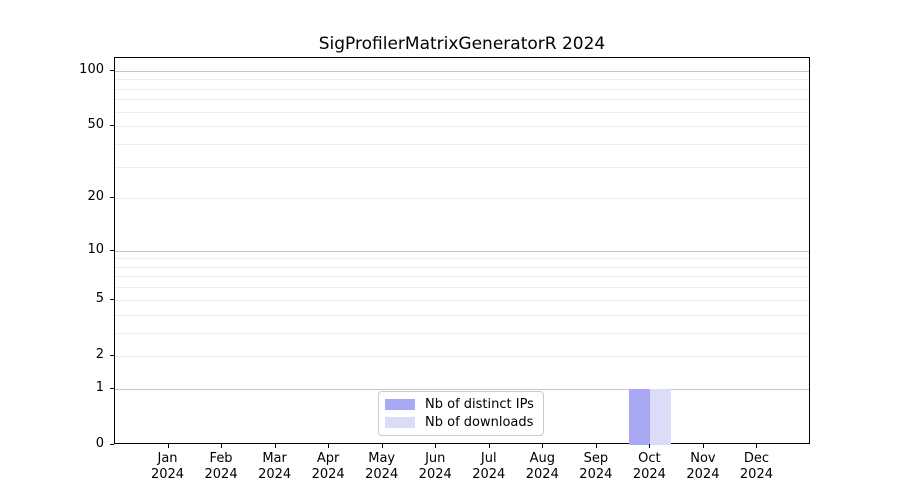 This screenshot has height=500, width=900. Describe the element at coordinates (703, 458) in the screenshot. I see `x-tick-month: Nov` at that location.